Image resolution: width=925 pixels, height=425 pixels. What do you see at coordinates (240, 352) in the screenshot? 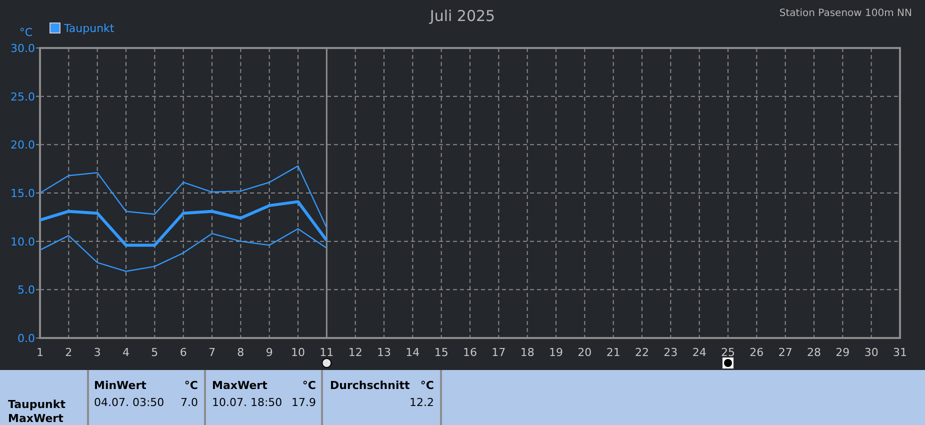
I see `x-tick-label: 8` at bounding box center [240, 352].